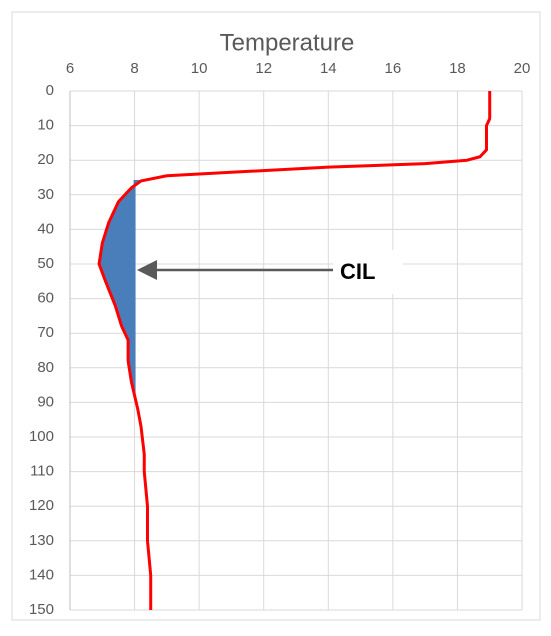 The width and height of the screenshot is (551, 636). What do you see at coordinates (263, 68) in the screenshot?
I see `x-tick-label: 12` at bounding box center [263, 68].